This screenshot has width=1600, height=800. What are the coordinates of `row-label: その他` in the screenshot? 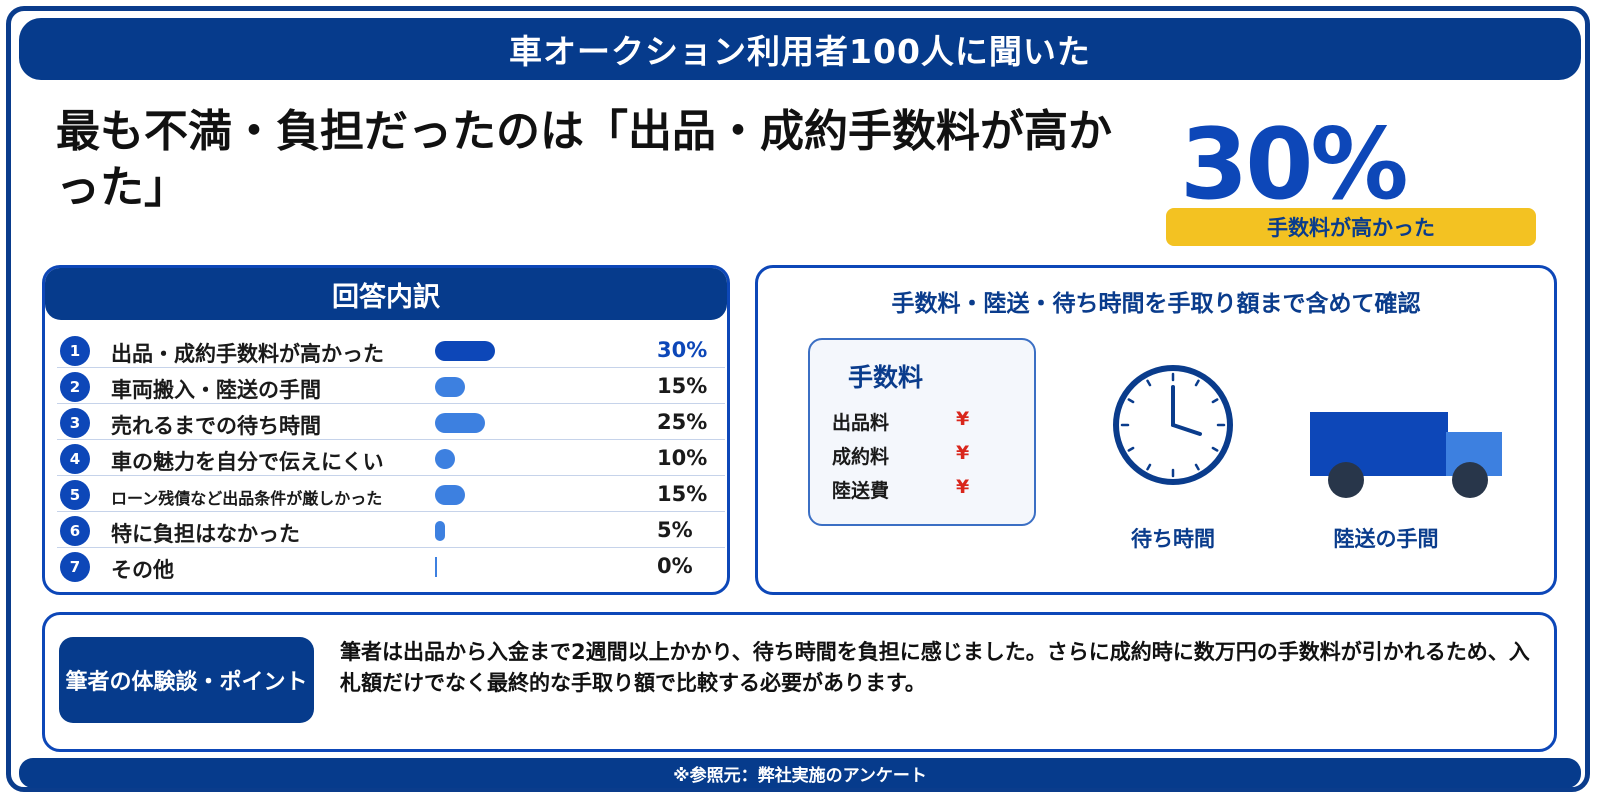 It's located at (142, 570).